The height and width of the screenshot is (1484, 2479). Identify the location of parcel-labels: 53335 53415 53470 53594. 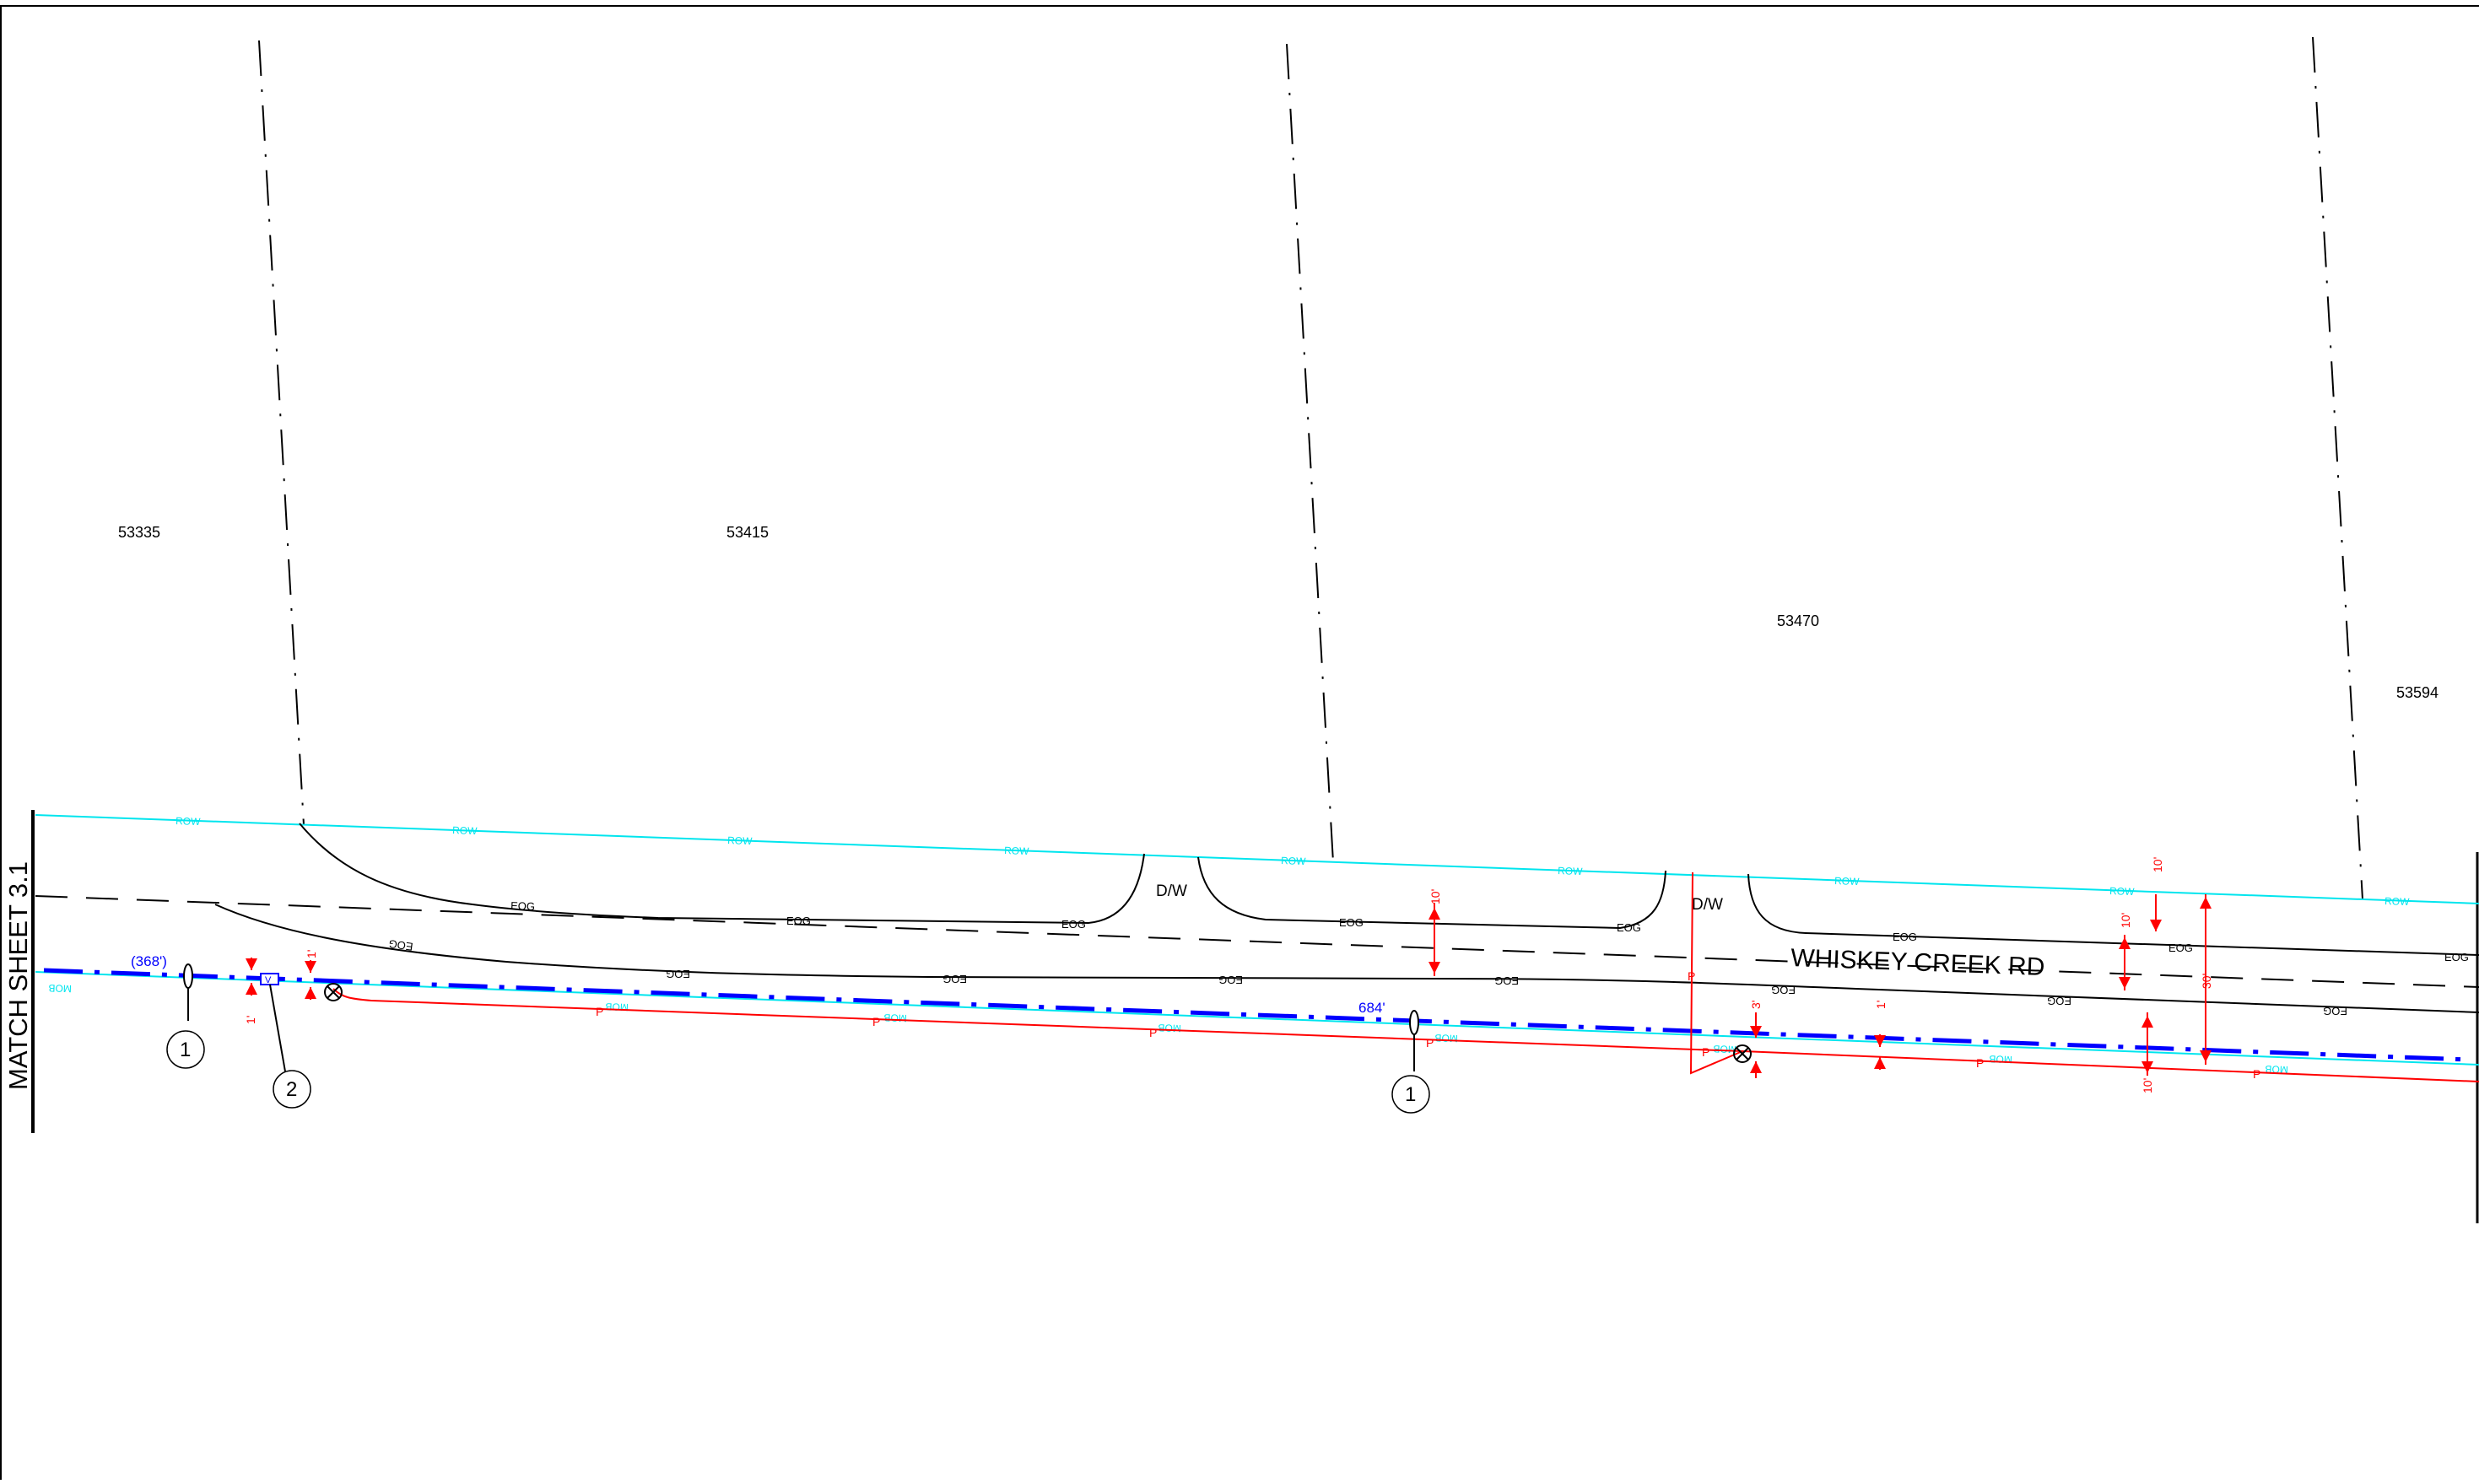
(1278, 612).